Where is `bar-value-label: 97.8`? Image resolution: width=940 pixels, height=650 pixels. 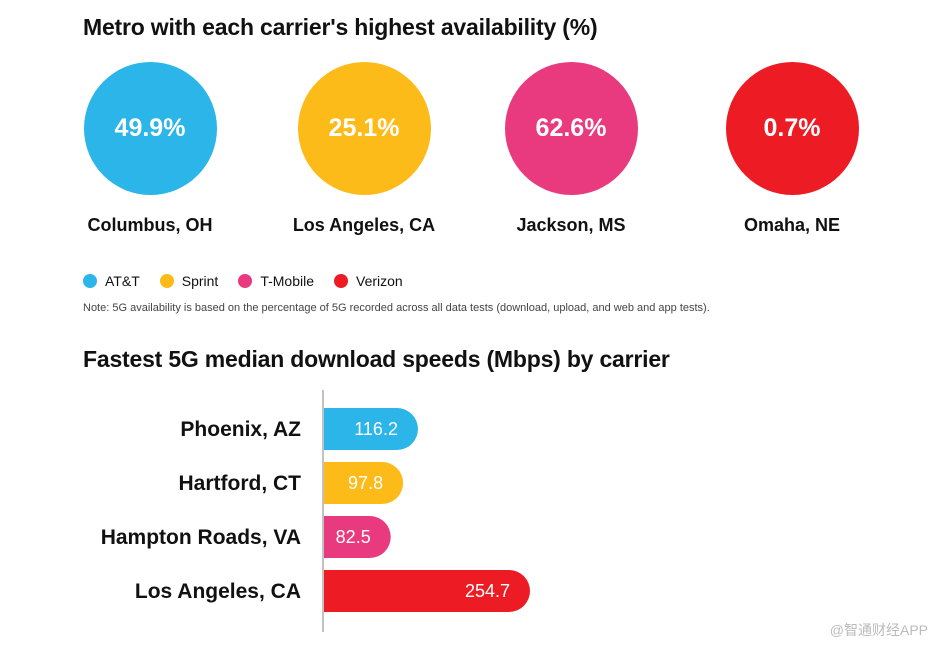 bar-value-label: 97.8 is located at coordinates (365, 483).